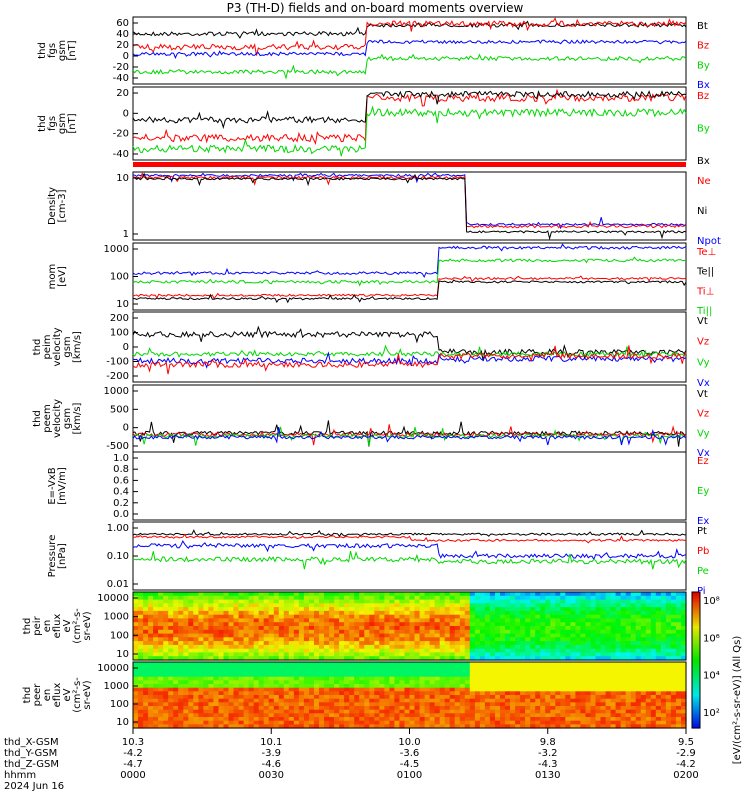 This screenshot has width=750, height=800. I want to click on series-line, so click(409, 291).